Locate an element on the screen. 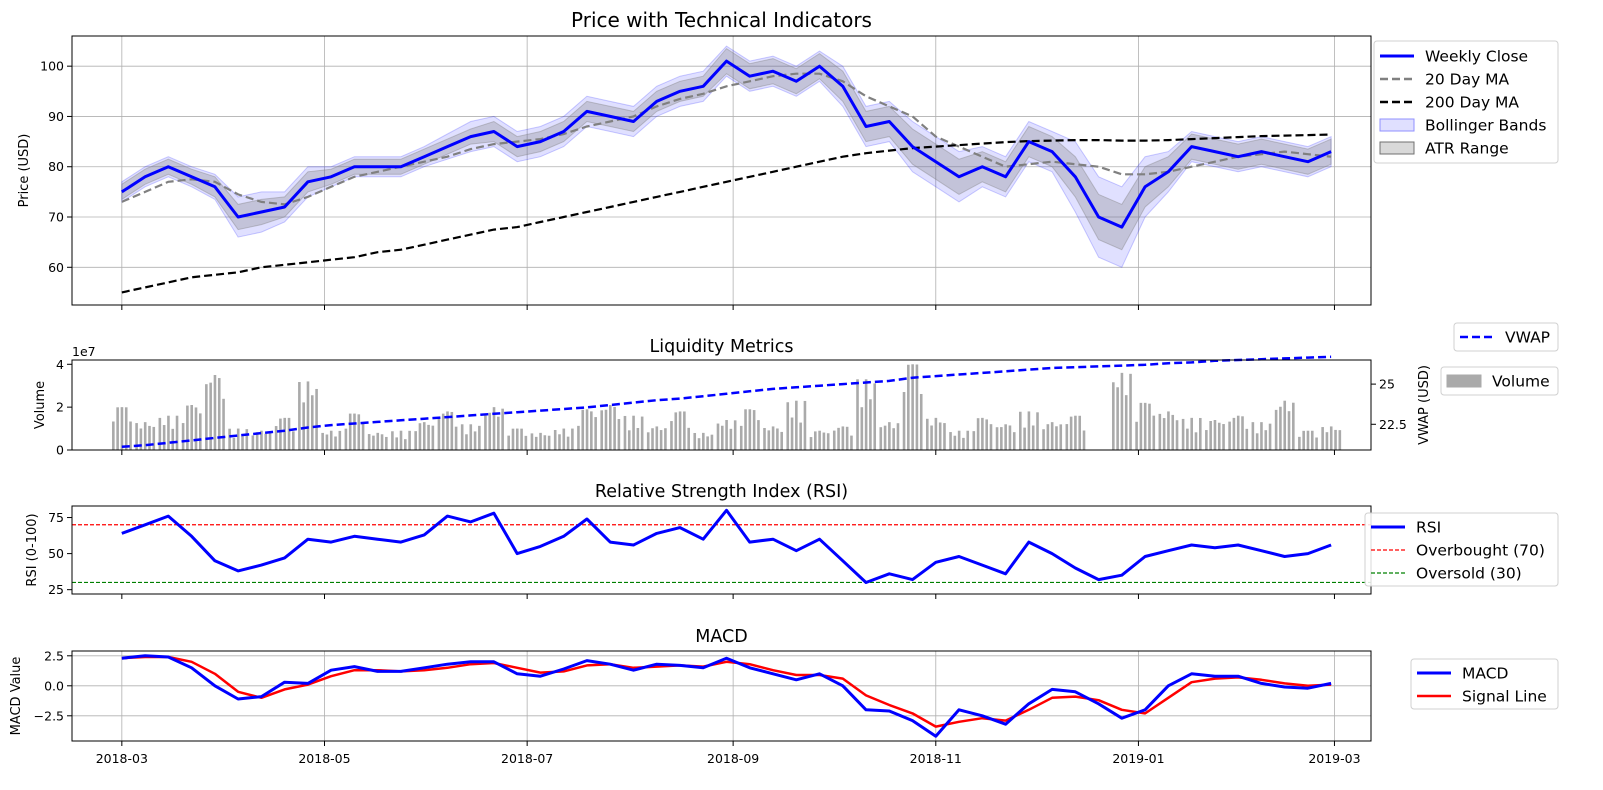  vwap-ylabel: VWAP (USD) is located at coordinates (1424, 405).